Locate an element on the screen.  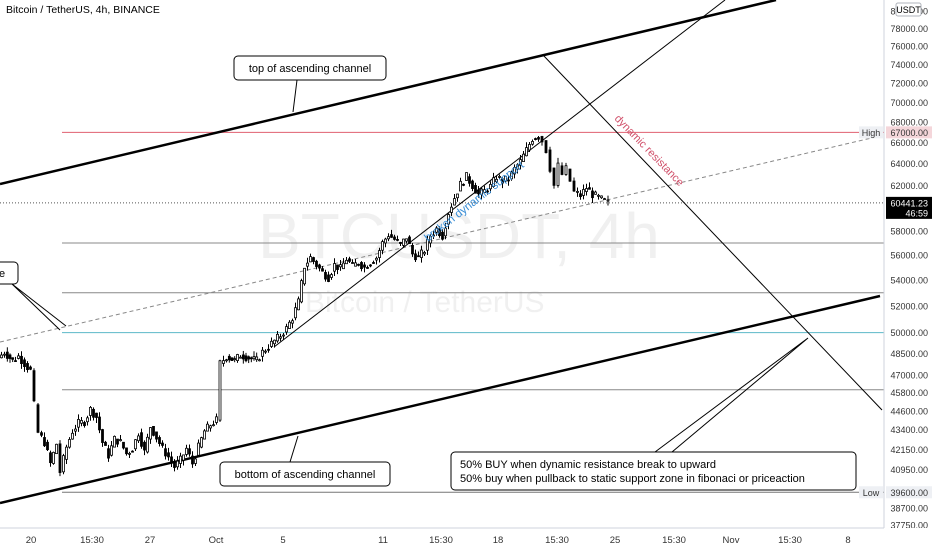
annotation-bottom-box is located at coordinates (305, 474).